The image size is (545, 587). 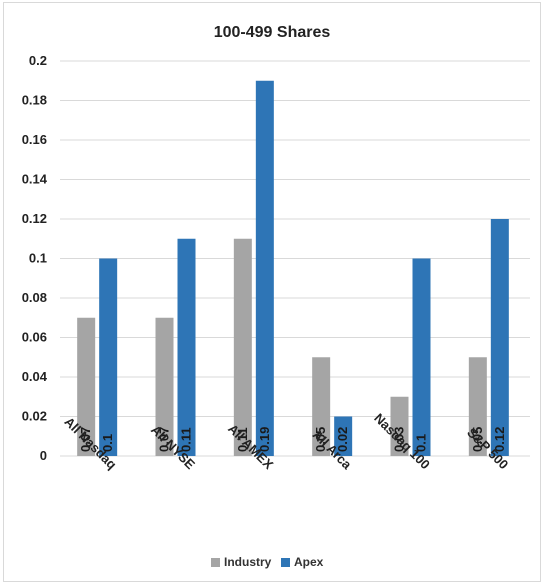 I want to click on y-tick-label: 0.1, so click(x=38, y=258).